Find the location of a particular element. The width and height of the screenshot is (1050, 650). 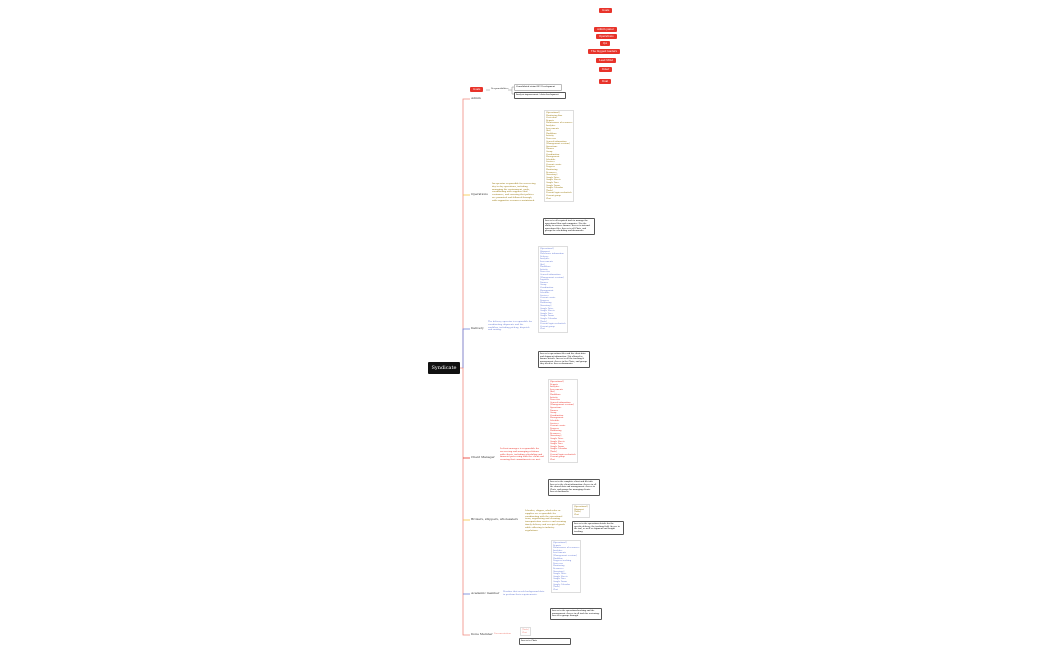

branch-node: Done Member is located at coordinates (482, 634).